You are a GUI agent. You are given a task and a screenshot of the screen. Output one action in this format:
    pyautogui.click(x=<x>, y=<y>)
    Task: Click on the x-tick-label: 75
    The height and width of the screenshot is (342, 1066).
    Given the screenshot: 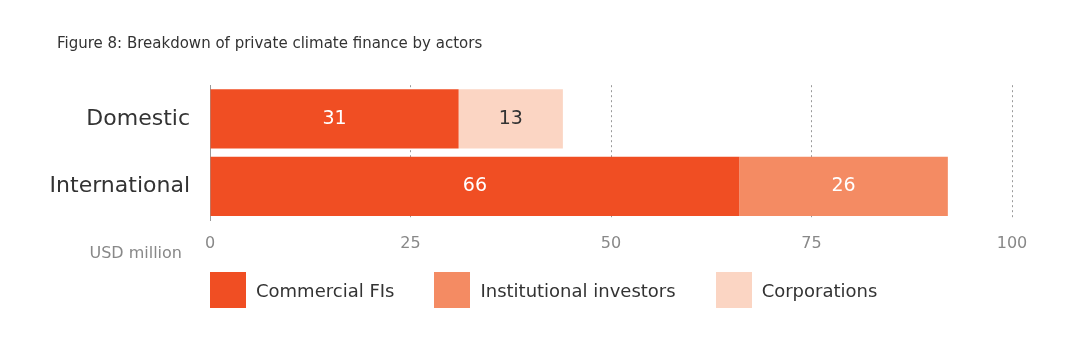 What is the action you would take?
    pyautogui.click(x=811, y=242)
    